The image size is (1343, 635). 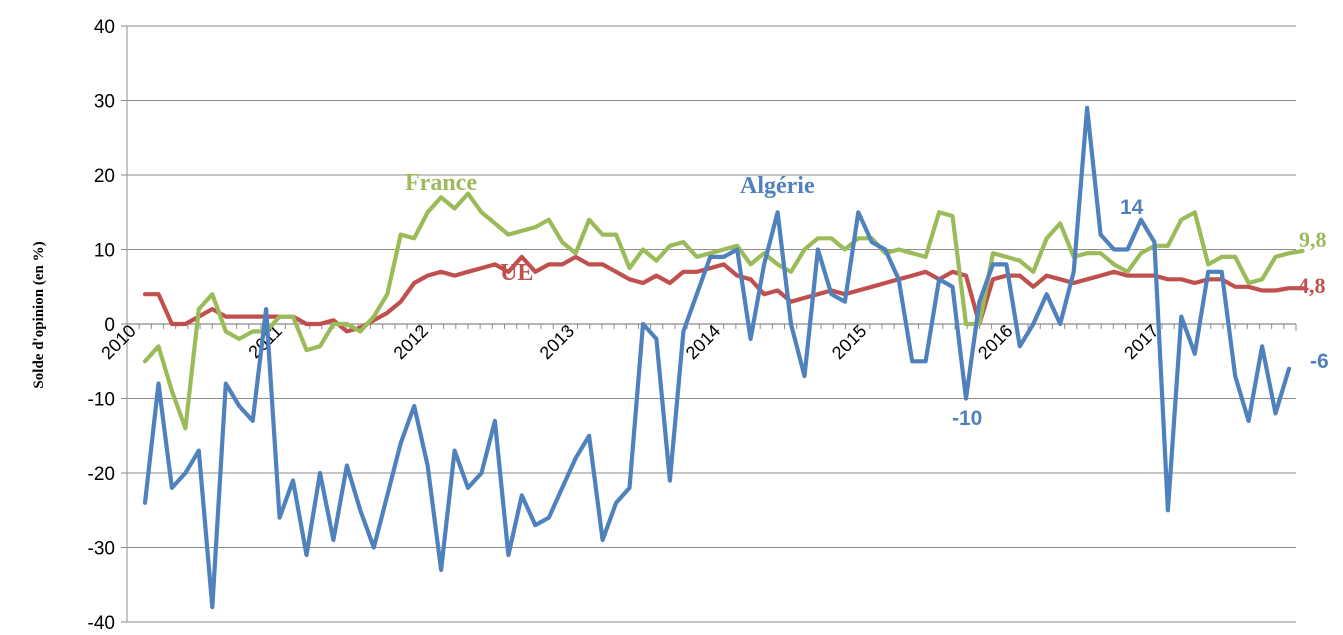 I want to click on y-tick-label: -20, so click(x=101, y=474).